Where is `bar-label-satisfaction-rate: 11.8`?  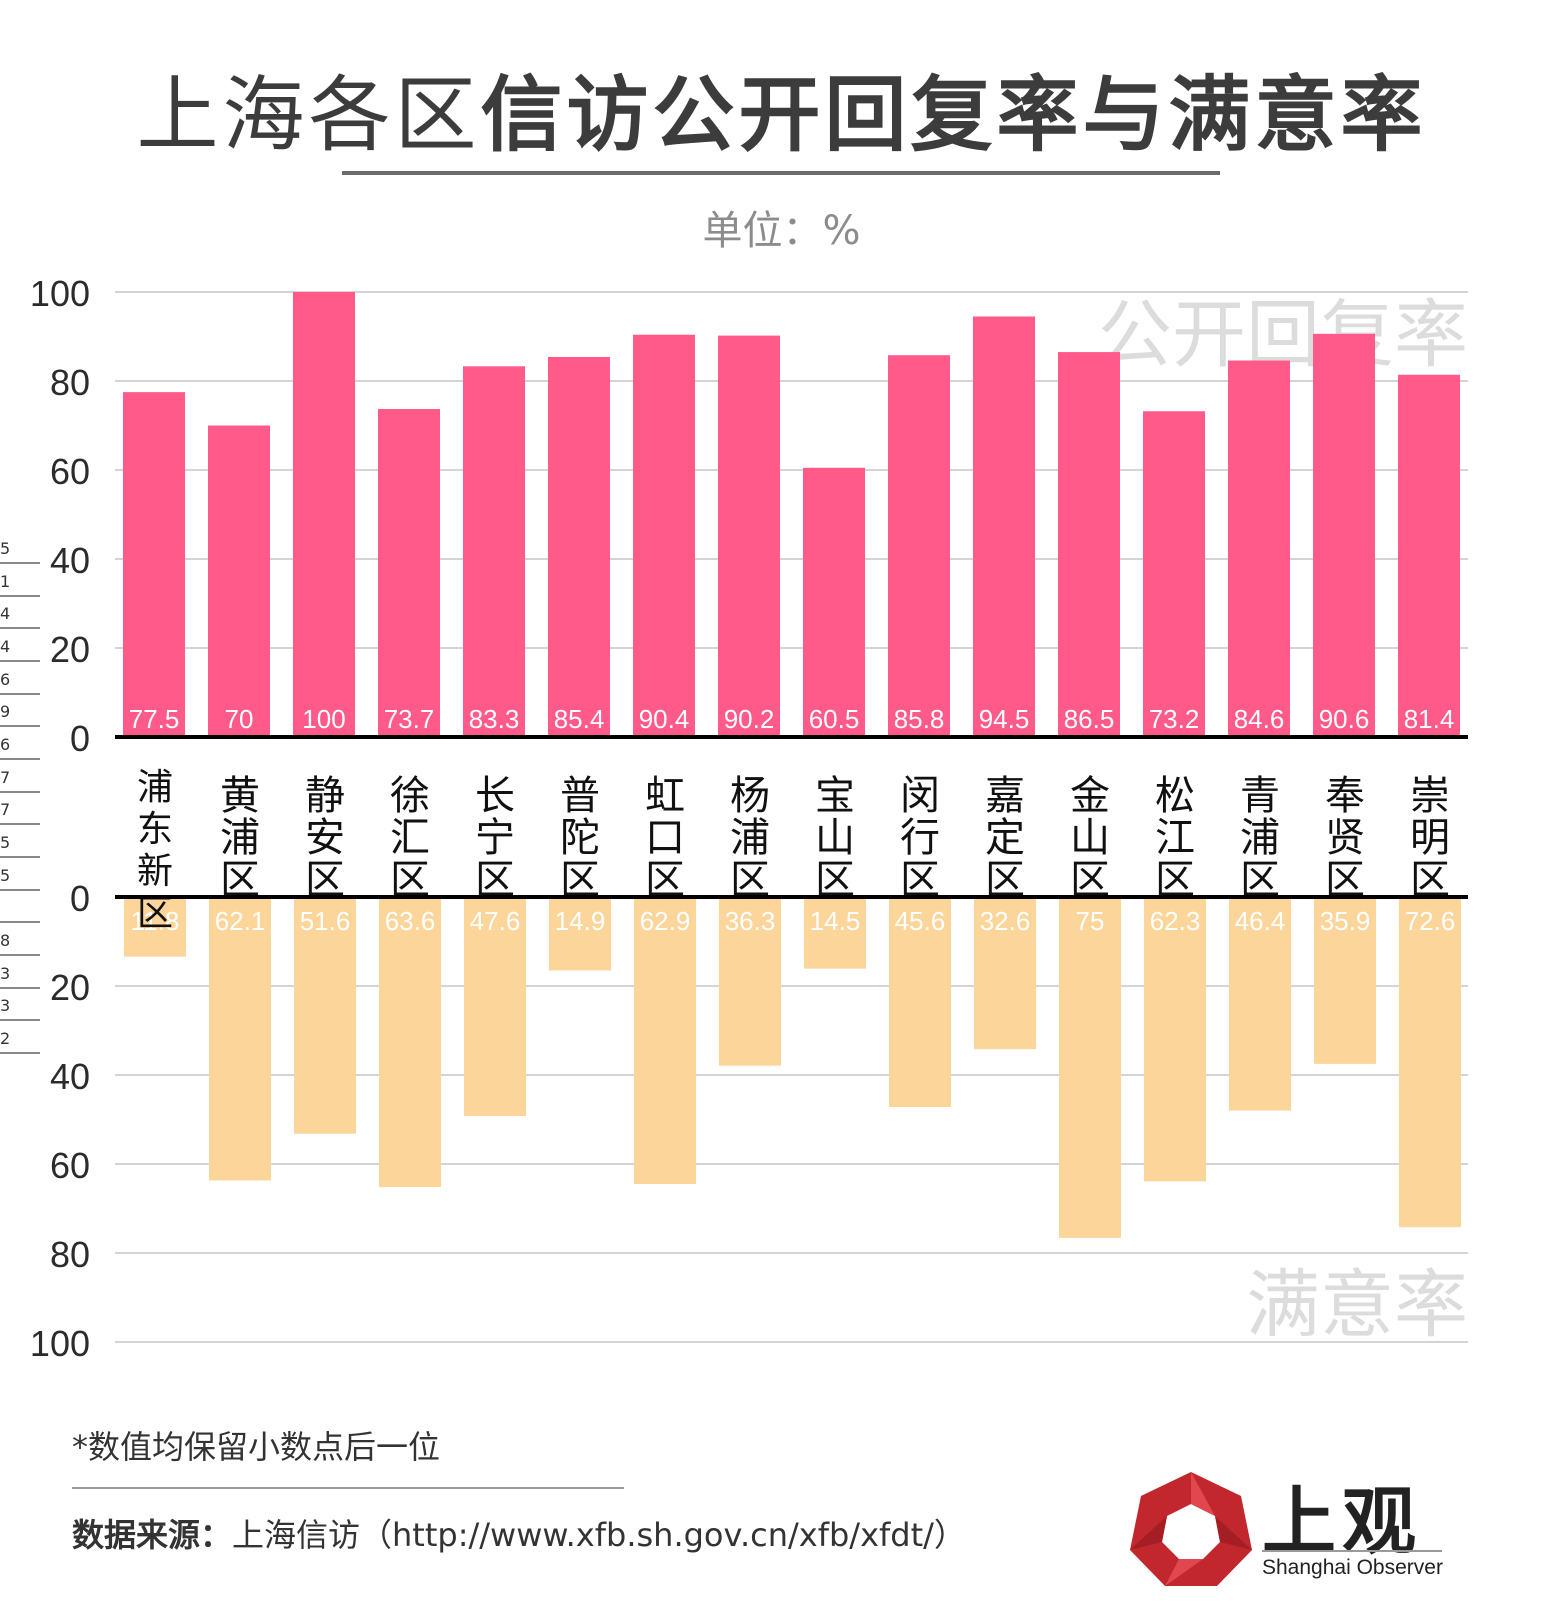 bar-label-satisfaction-rate: 11.8 is located at coordinates (155, 921).